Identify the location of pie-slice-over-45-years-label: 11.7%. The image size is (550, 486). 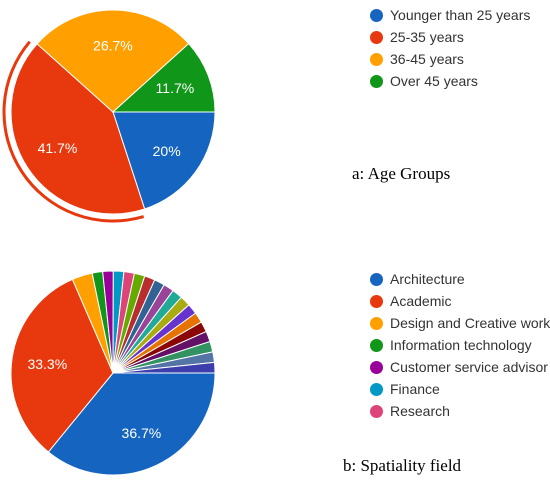
(175, 88).